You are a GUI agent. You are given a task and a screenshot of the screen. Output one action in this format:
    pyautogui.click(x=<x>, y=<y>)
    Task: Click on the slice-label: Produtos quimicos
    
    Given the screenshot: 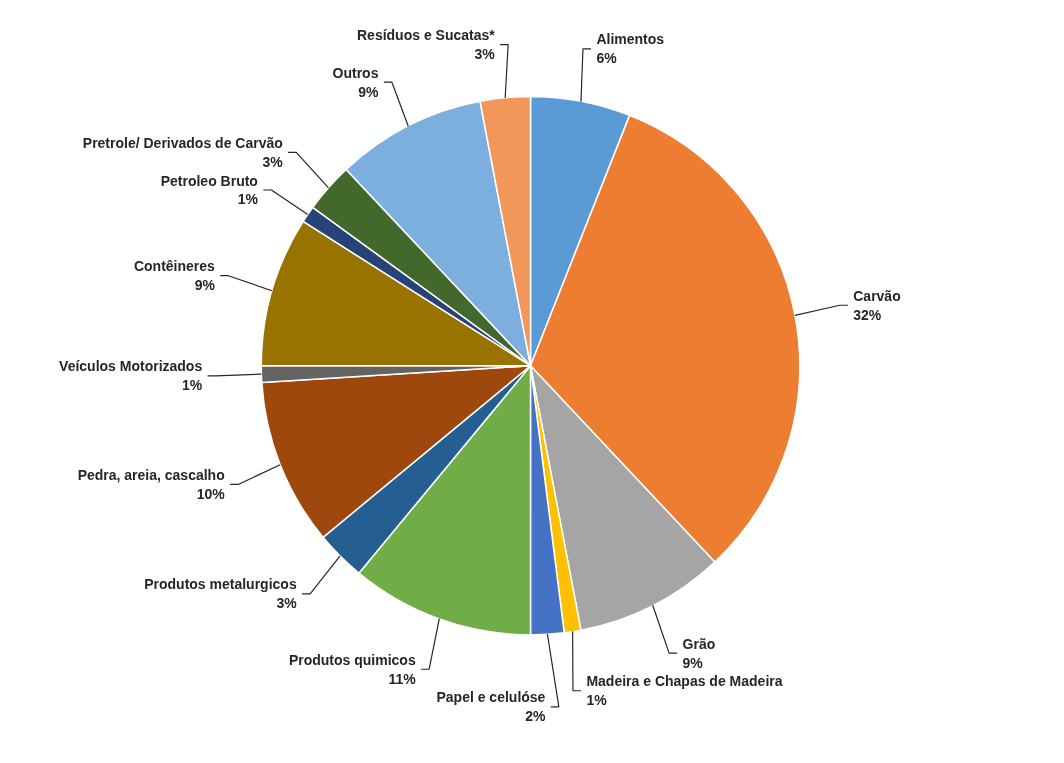 What is the action you would take?
    pyautogui.click(x=352, y=659)
    